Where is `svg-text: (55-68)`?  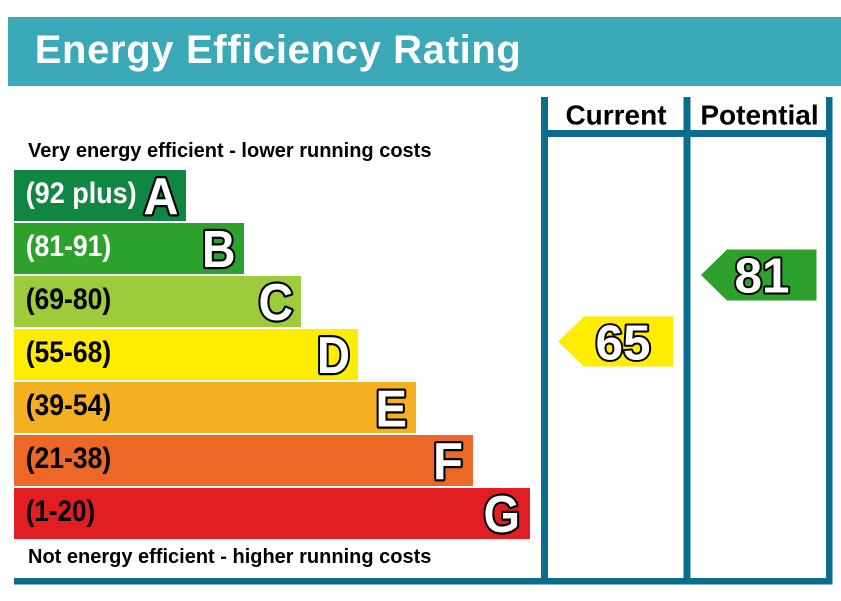
svg-text: (55-68) is located at coordinates (69, 352).